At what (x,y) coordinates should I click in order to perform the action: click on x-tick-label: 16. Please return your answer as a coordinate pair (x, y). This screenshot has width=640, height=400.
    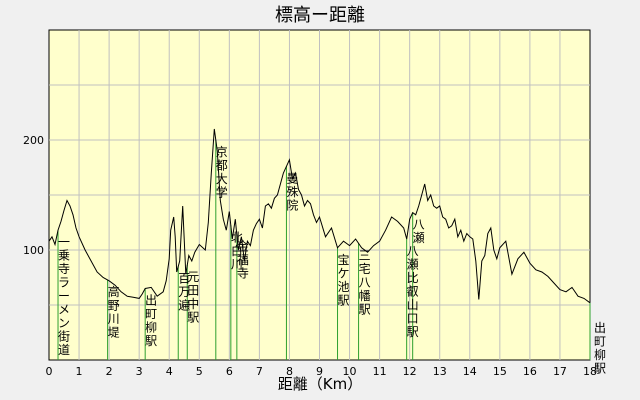
    Looking at the image, I should click on (530, 371).